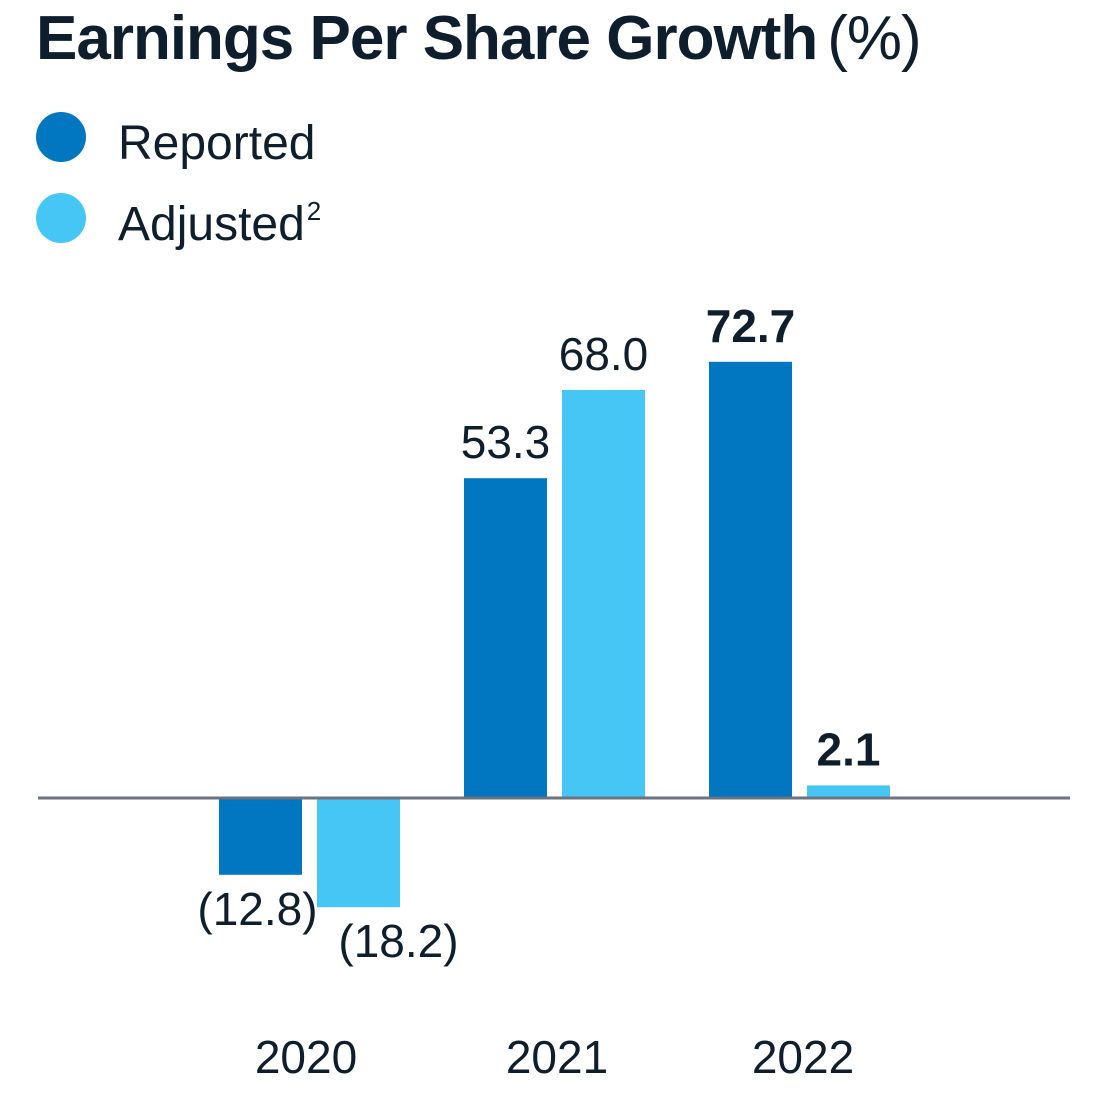  What do you see at coordinates (398, 941) in the screenshot?
I see `data-label-adjusted-2020: (18.2)` at bounding box center [398, 941].